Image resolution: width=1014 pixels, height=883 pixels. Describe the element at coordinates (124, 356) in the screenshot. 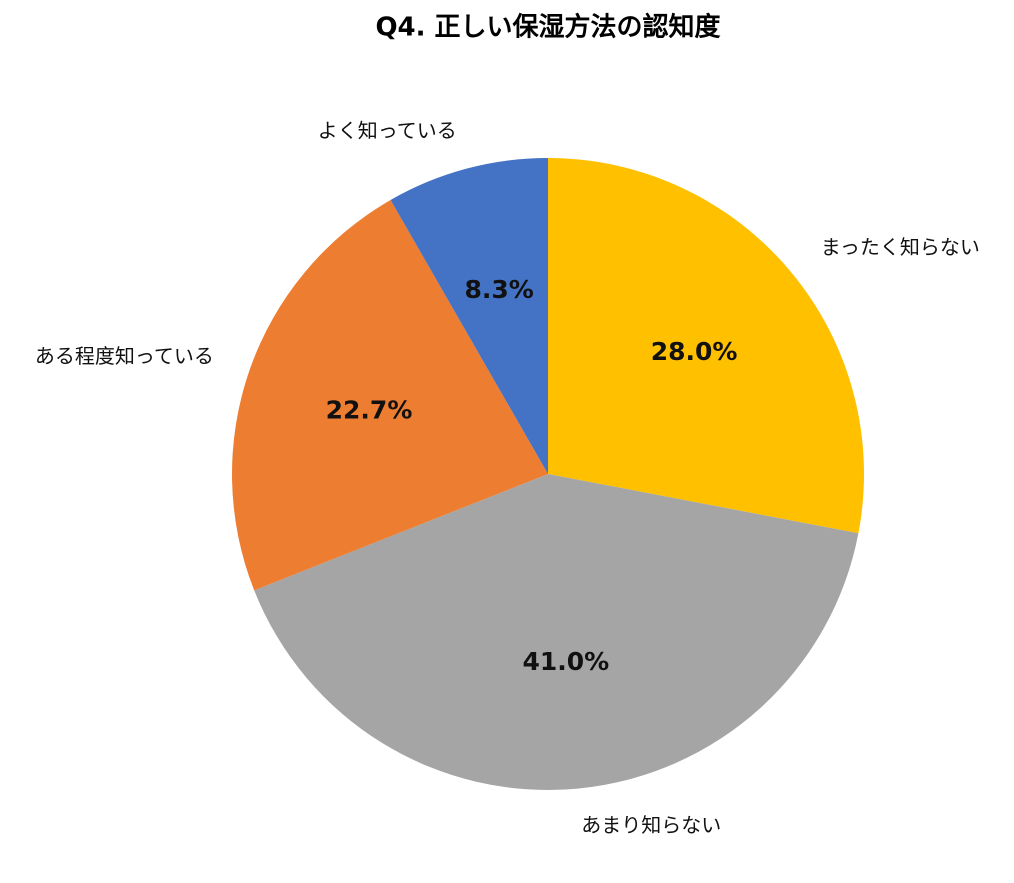

I see `category-label: ある程度知っている` at that location.